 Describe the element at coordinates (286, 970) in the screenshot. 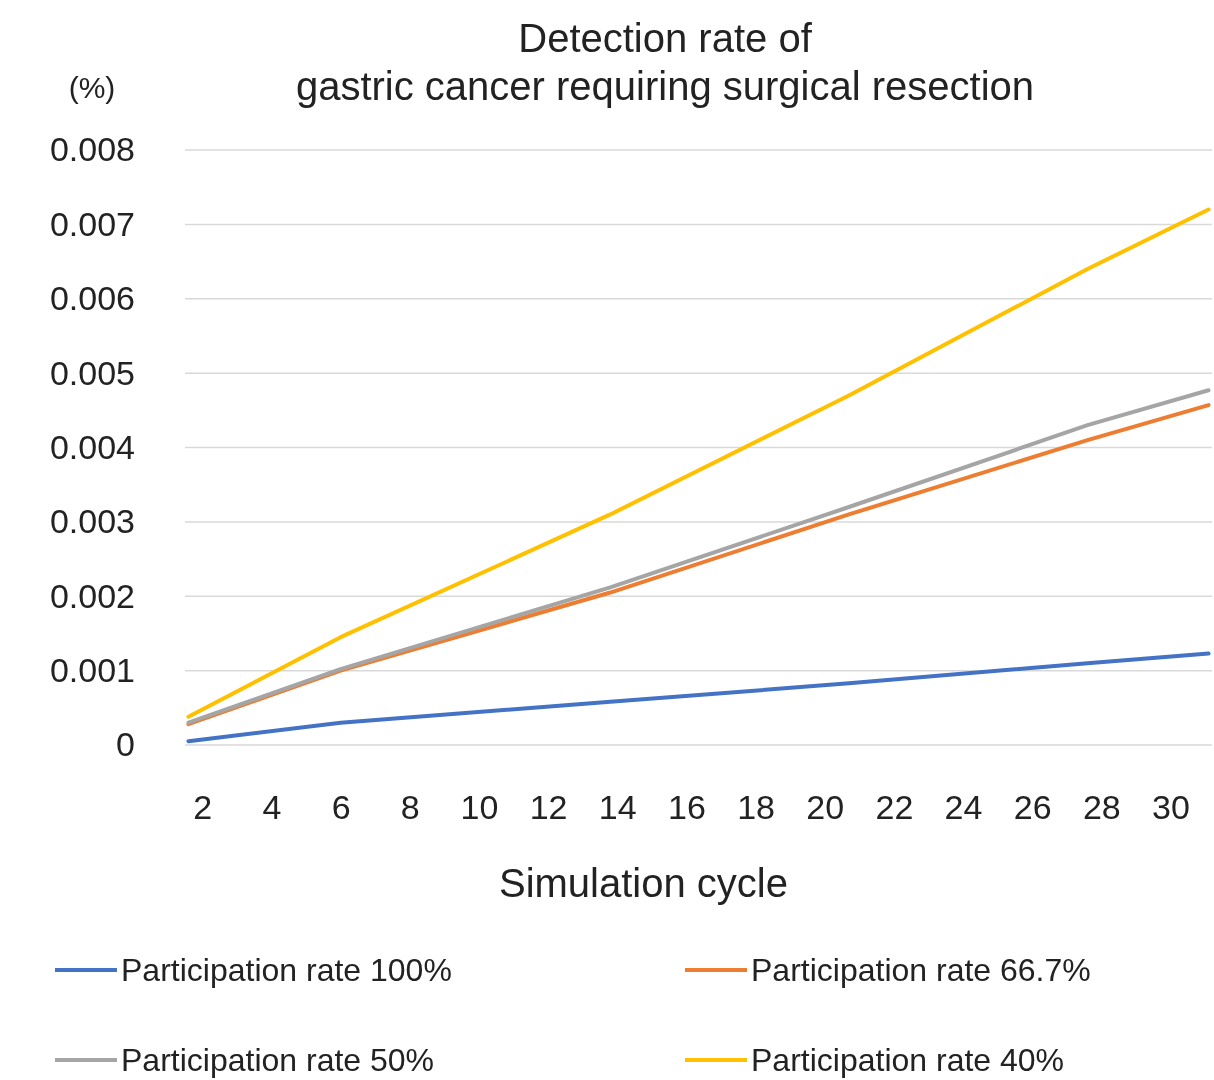

I see `legend-label: Participation rate 100%` at that location.